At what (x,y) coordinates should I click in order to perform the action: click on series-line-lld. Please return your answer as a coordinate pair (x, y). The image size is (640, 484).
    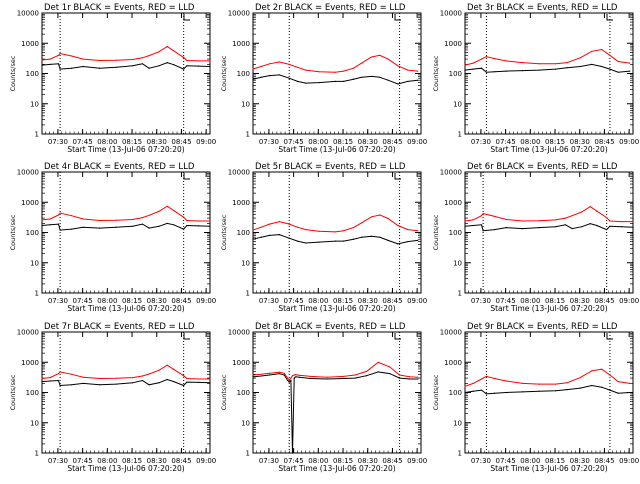
    Looking at the image, I should click on (125, 213).